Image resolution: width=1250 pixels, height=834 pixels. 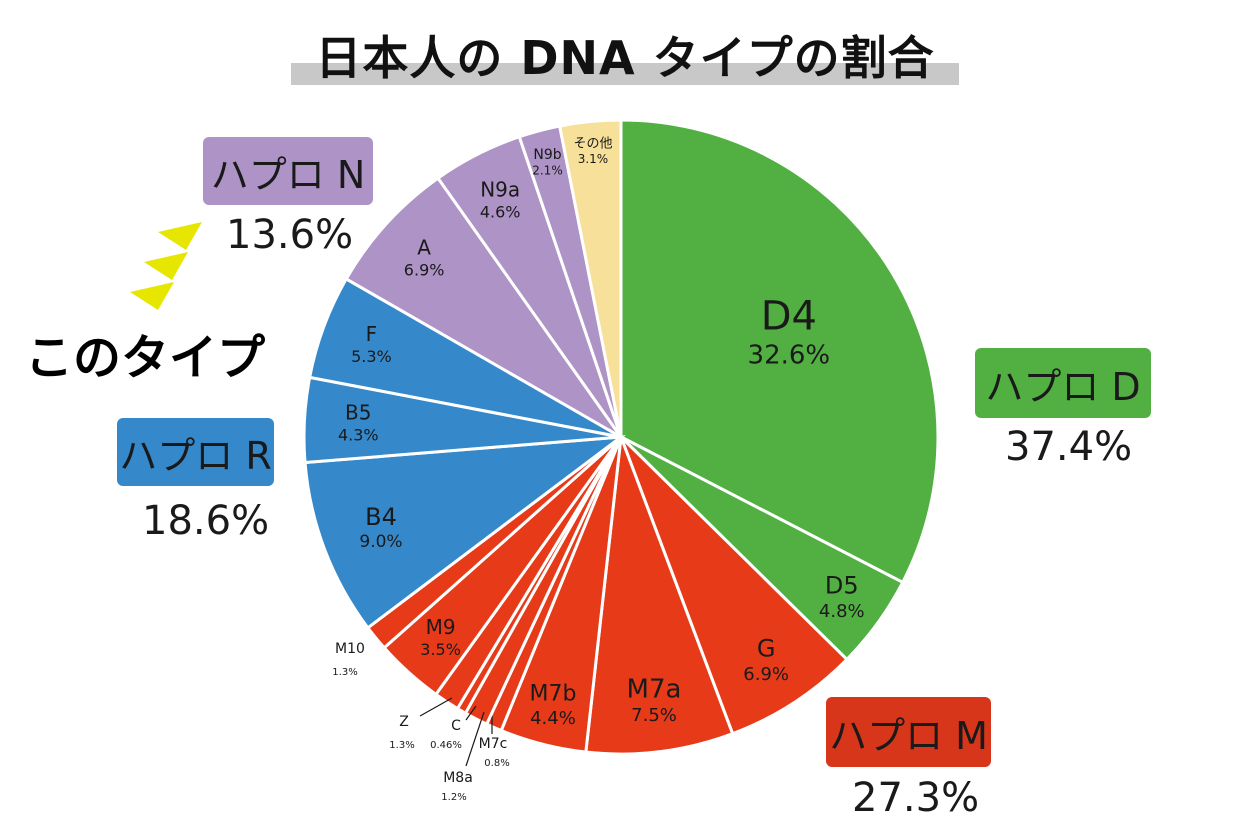 I want to click on group-percent-r: 18.6%, so click(x=206, y=521).